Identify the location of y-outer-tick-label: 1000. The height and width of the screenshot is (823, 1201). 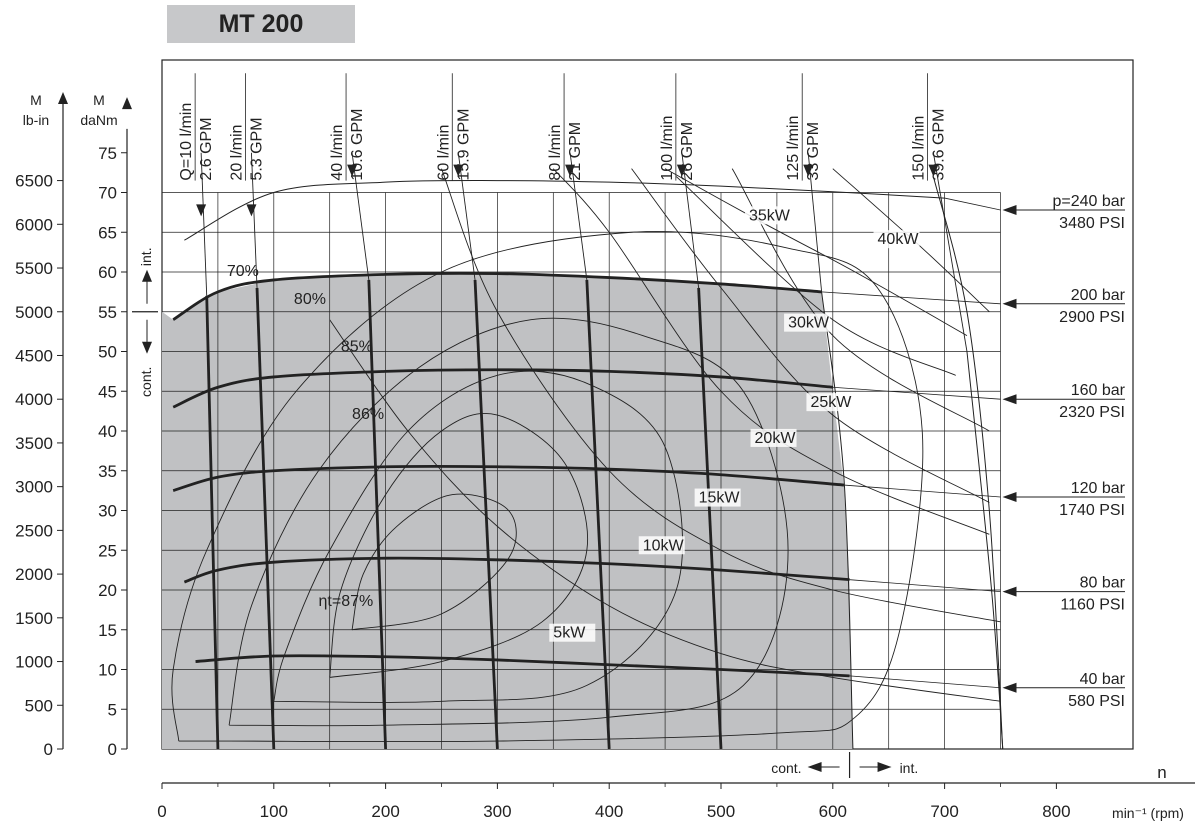
(34, 662).